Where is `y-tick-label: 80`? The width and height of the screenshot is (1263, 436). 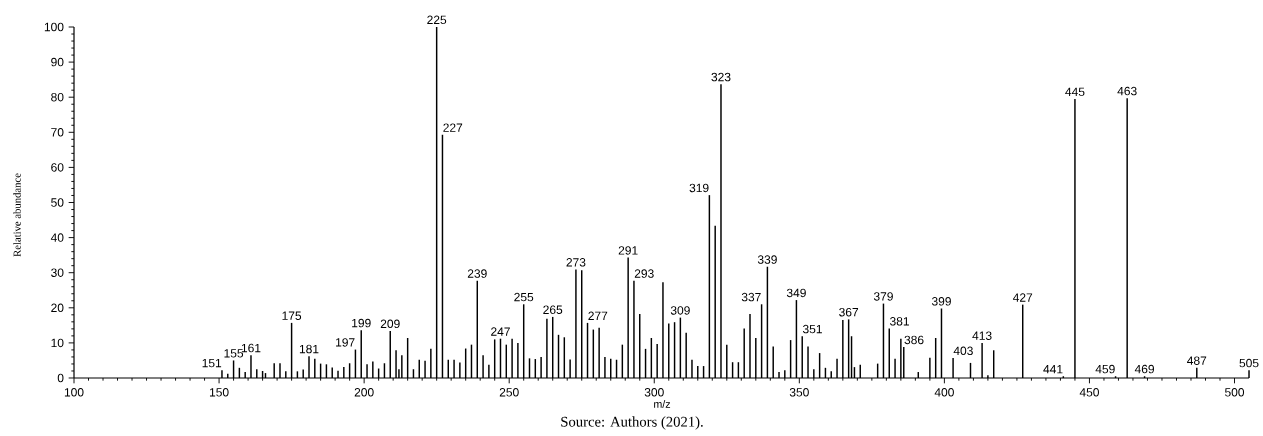 y-tick-label: 80 is located at coordinates (57, 97).